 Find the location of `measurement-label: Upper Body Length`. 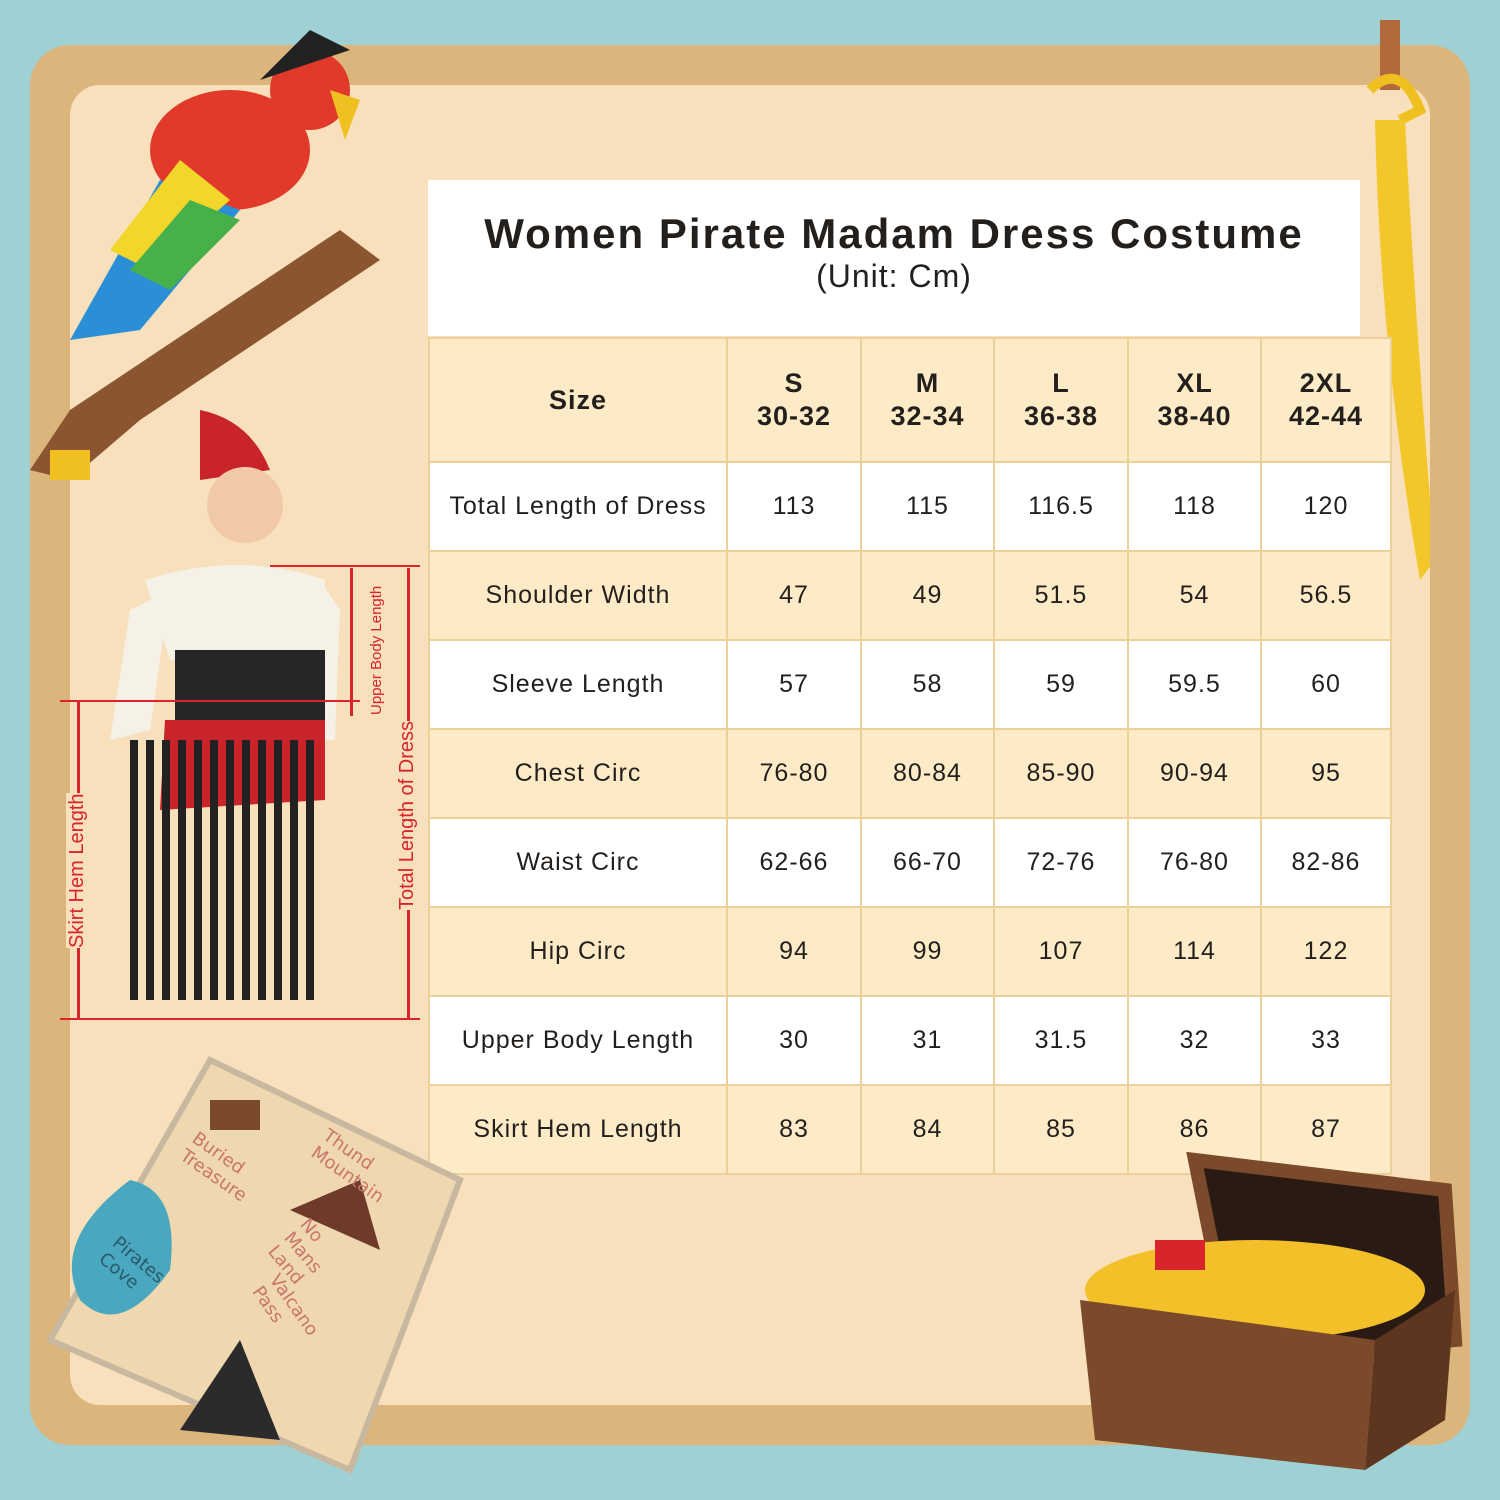

measurement-label: Upper Body Length is located at coordinates (578, 1040).